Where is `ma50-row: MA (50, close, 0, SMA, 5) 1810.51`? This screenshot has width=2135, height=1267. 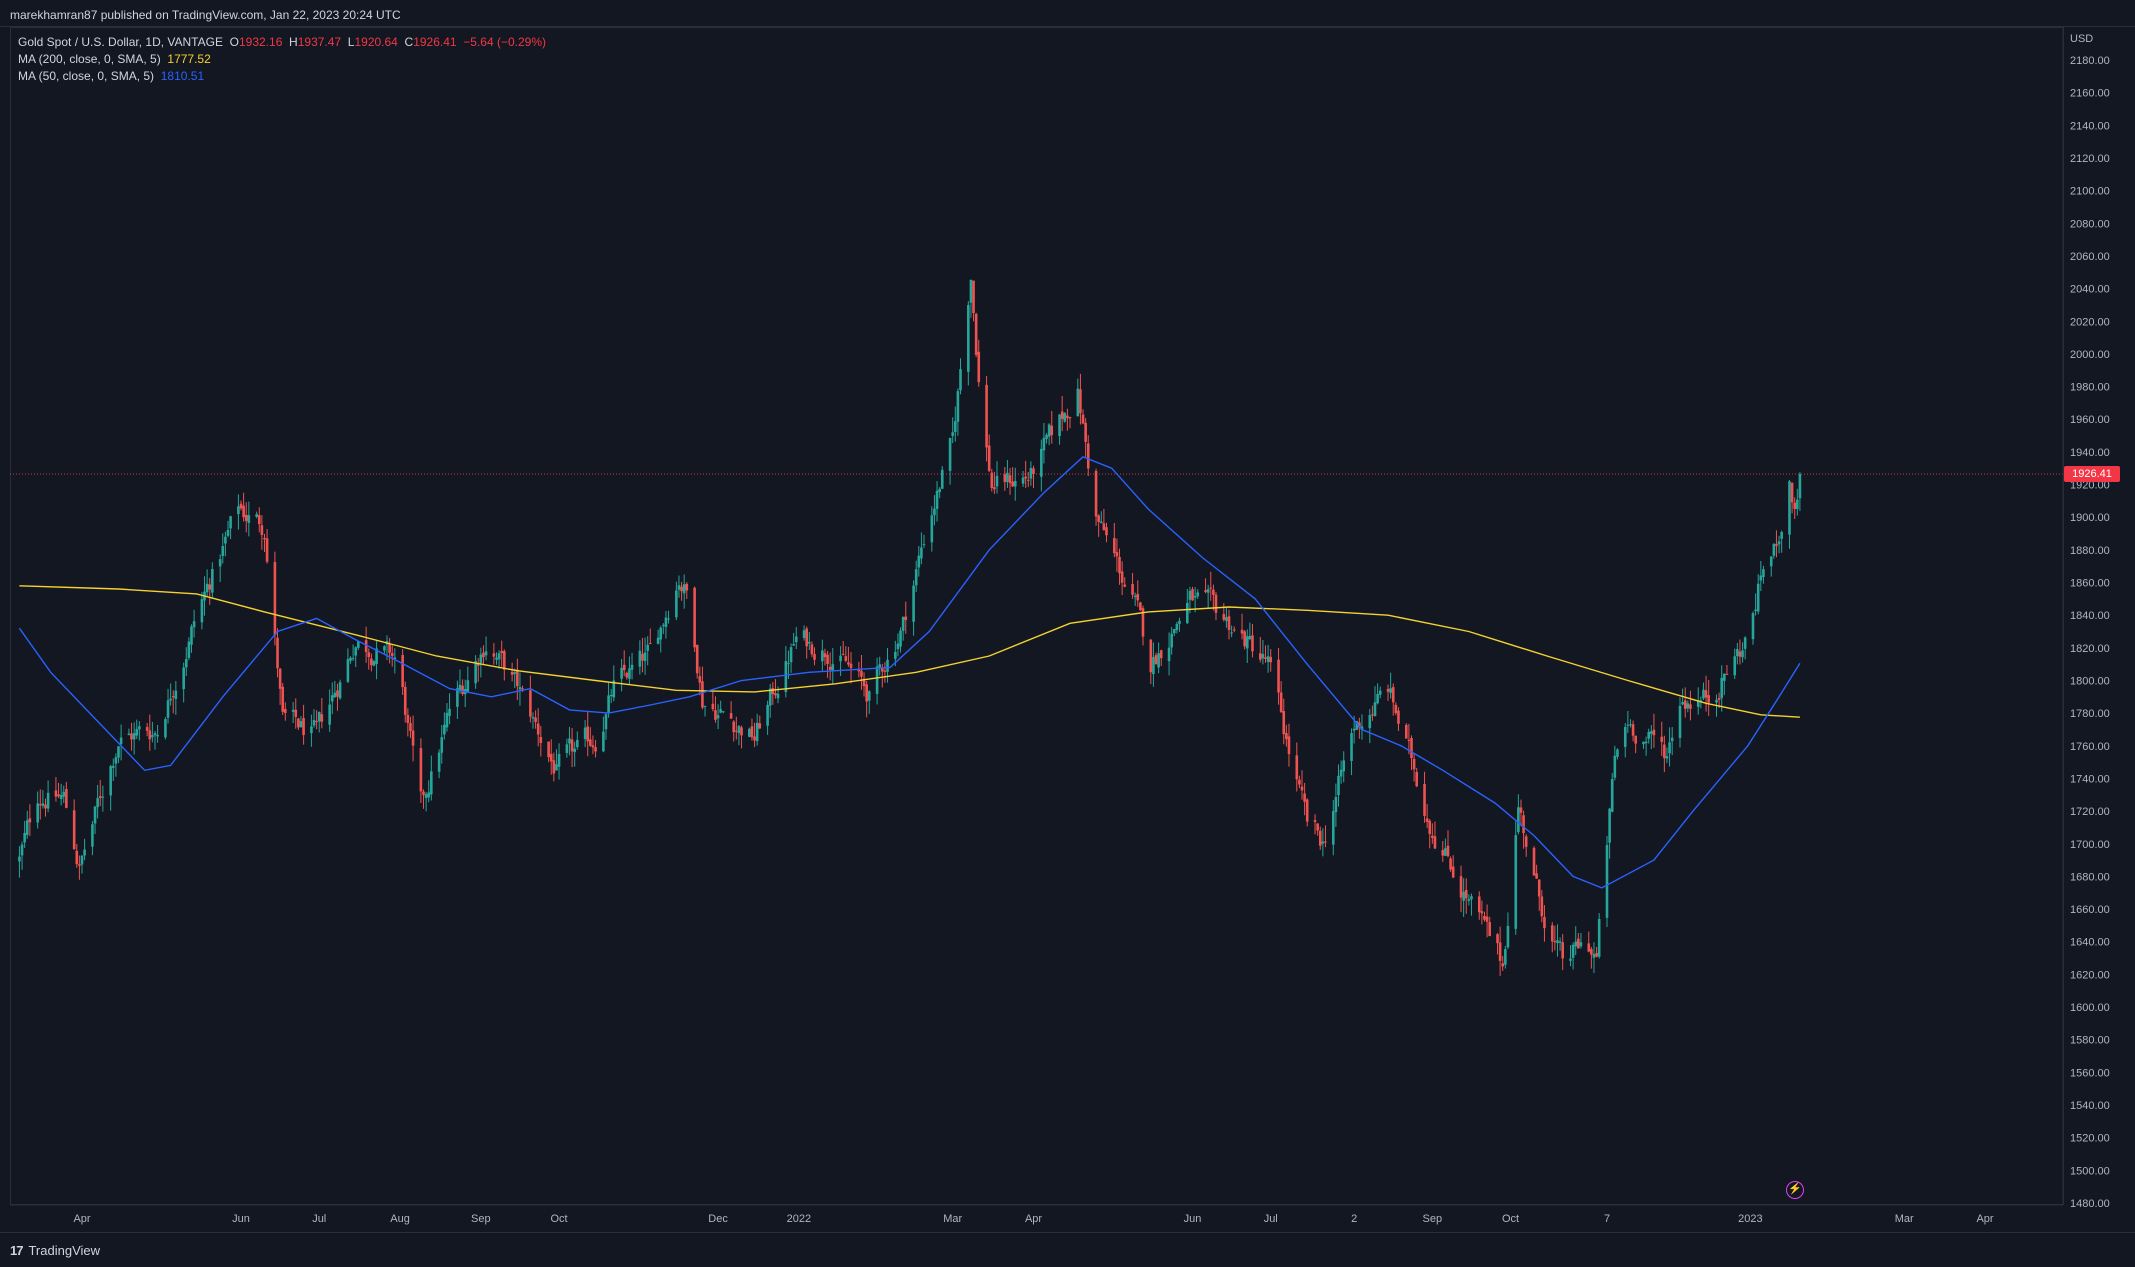 ma50-row: MA (50, close, 0, SMA, 5) 1810.51 is located at coordinates (282, 76).